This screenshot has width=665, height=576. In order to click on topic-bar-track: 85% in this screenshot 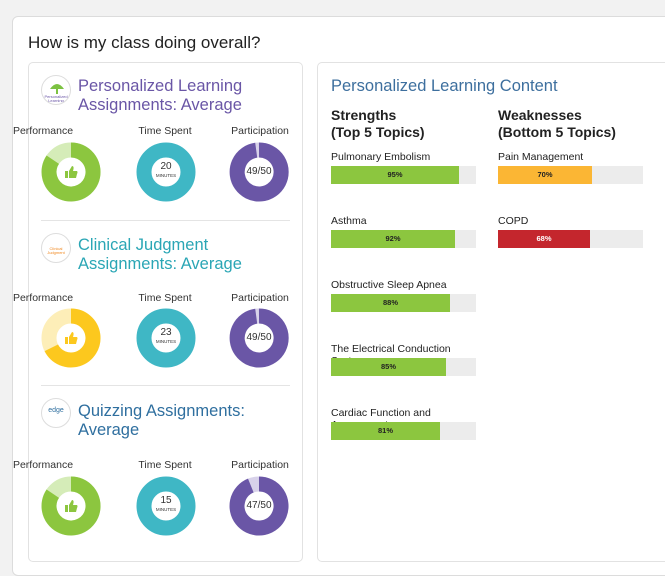, I will do `click(403, 367)`.